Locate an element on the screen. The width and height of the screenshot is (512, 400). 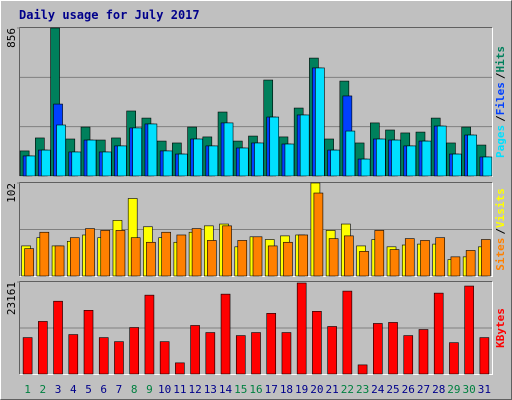
x-tick-label: 14 is located at coordinates (226, 389).